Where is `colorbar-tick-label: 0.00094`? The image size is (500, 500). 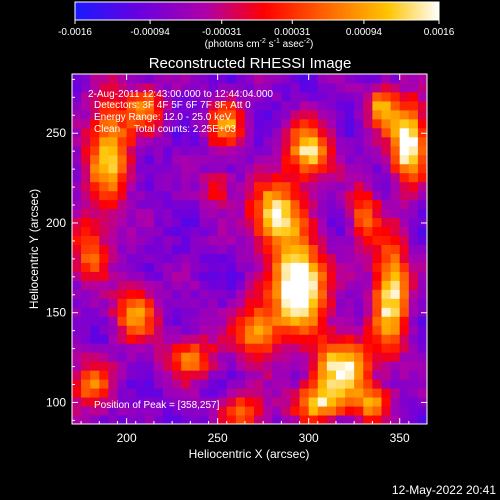
colorbar-tick-label: 0.00094 is located at coordinates (364, 32).